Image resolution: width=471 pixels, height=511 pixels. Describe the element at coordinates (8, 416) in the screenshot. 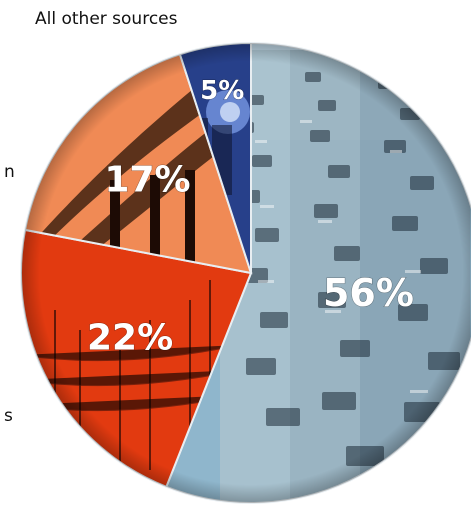

I see `side-label-fragment: s` at that location.